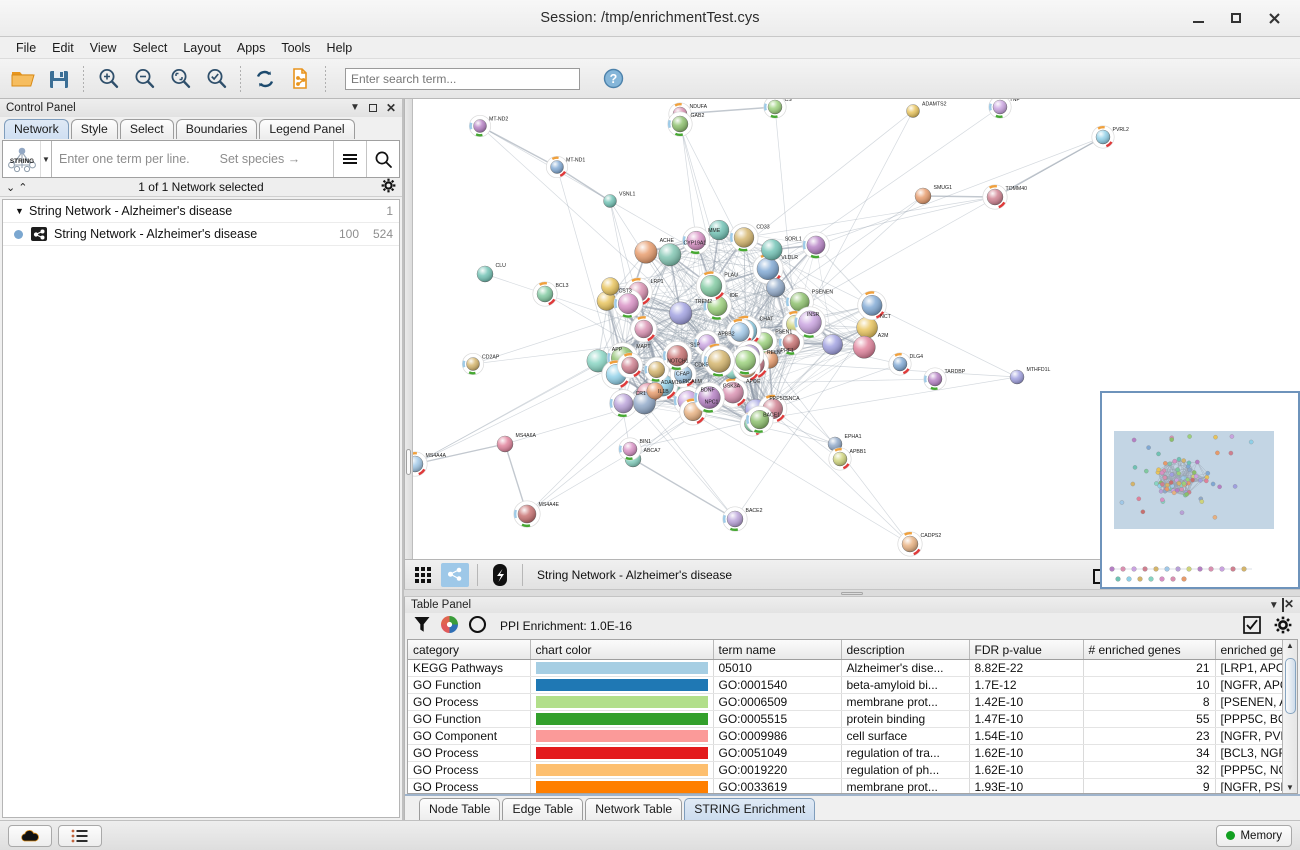 This screenshot has width=1300, height=850. Describe the element at coordinates (23, 79) in the screenshot. I see `open-session-icon` at that location.